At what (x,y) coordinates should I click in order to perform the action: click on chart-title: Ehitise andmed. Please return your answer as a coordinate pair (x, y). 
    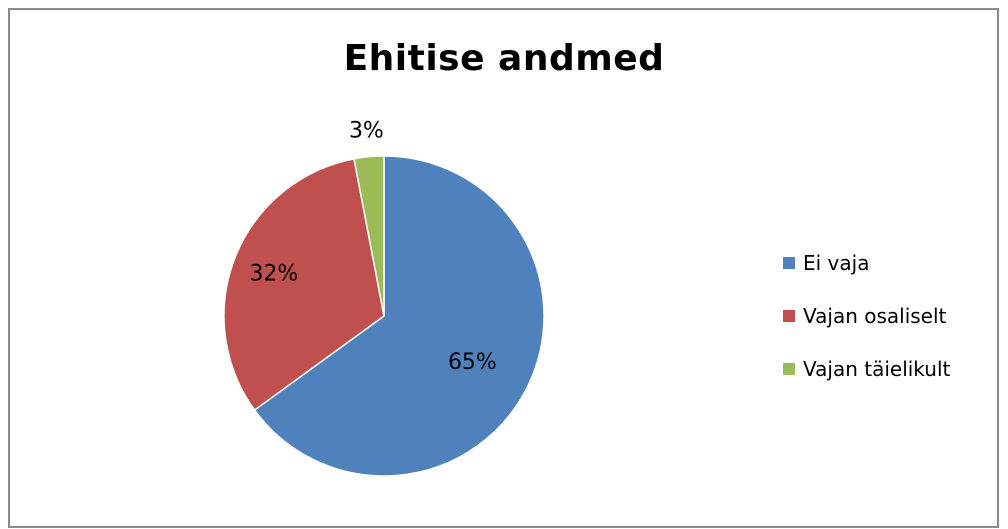
    Looking at the image, I should click on (504, 58).